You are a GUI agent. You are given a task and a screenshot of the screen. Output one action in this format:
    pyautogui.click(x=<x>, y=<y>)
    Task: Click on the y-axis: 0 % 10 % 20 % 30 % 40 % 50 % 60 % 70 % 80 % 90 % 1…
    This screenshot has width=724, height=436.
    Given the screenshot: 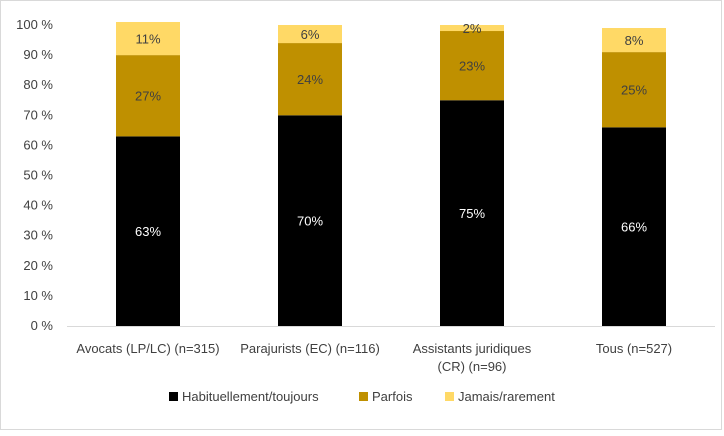 What is the action you would take?
    pyautogui.click(x=34, y=175)
    